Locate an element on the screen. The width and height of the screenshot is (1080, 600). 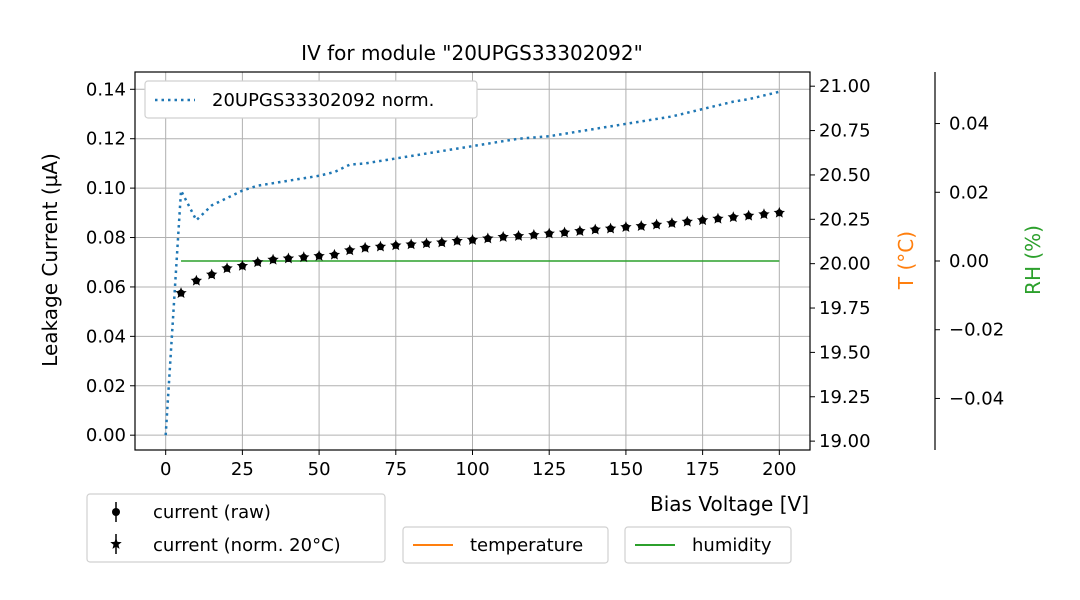
y2-tick-label: 20.75 is located at coordinates (845, 131).